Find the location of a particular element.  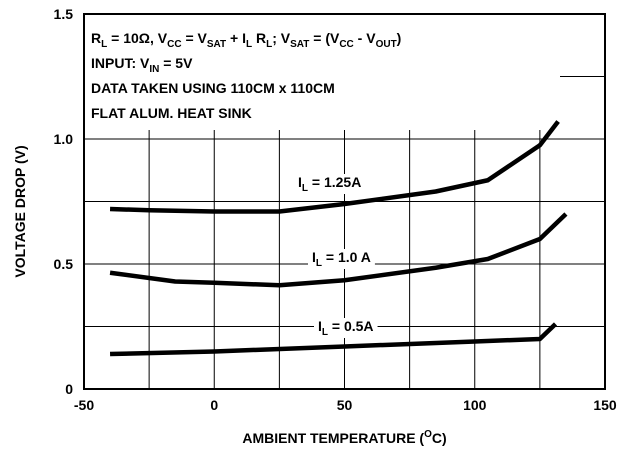

y-axis-label: VOLTAGE DROP (V) is located at coordinates (20, 211).